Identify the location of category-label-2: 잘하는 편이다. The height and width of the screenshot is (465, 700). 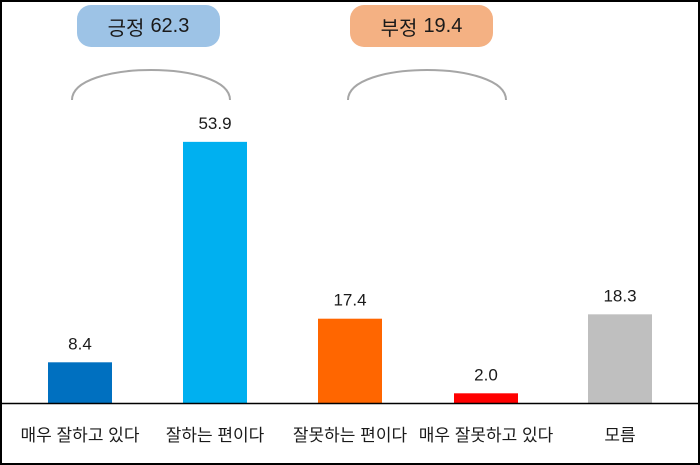
(215, 435).